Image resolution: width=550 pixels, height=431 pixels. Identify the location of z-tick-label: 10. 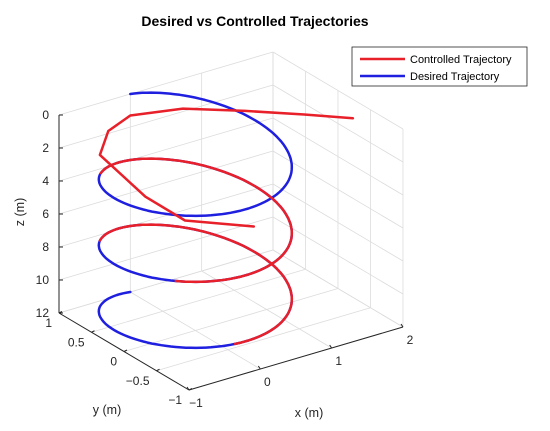
(43, 280).